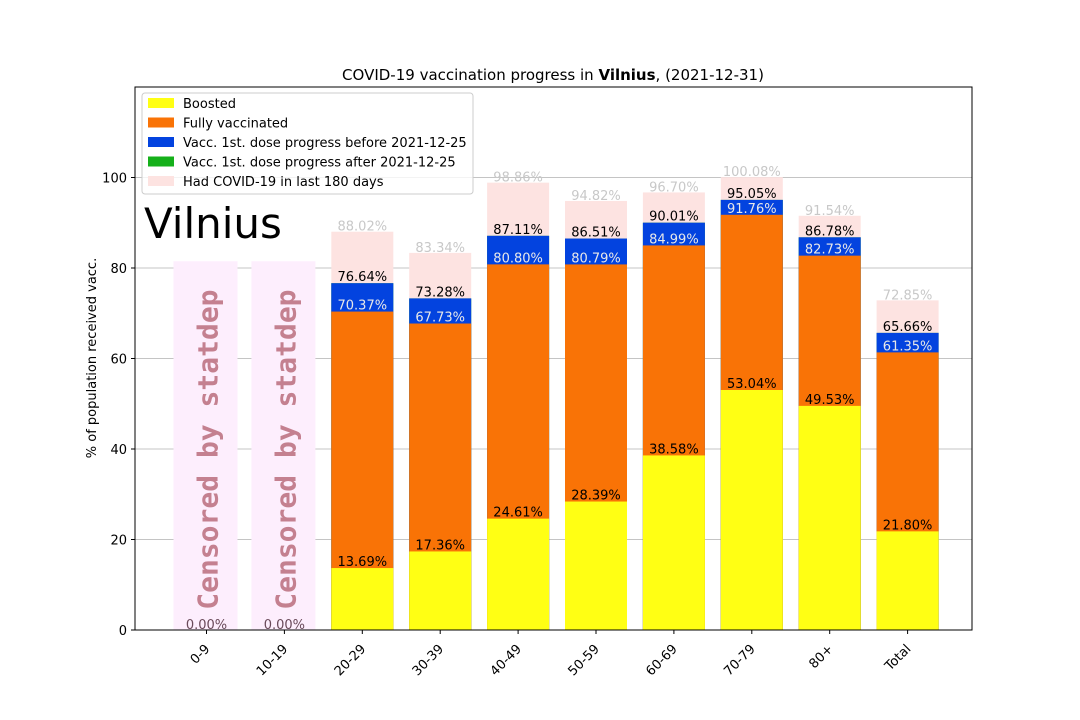 The height and width of the screenshot is (720, 1080). I want to click on y-tick-label: 80, so click(118, 269).